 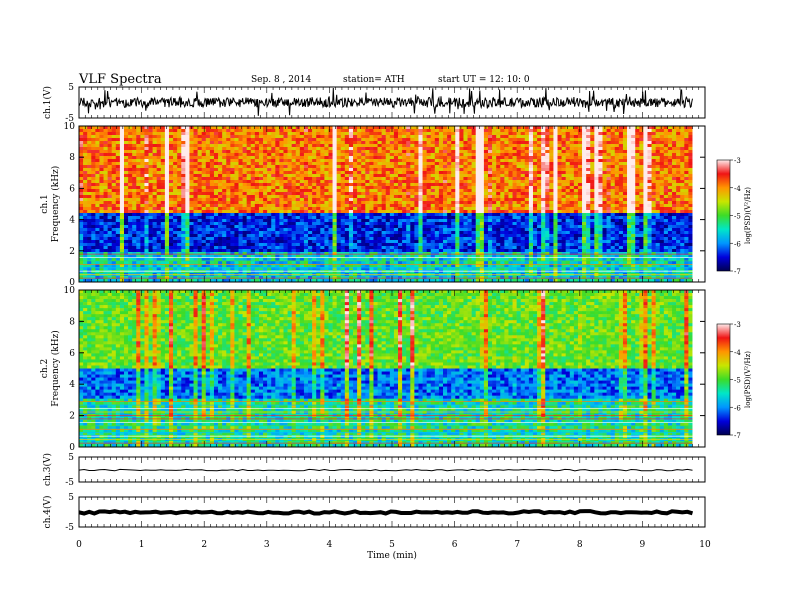 What do you see at coordinates (70, 127) in the screenshot?
I see `ch1-ytick-label: 10` at bounding box center [70, 127].